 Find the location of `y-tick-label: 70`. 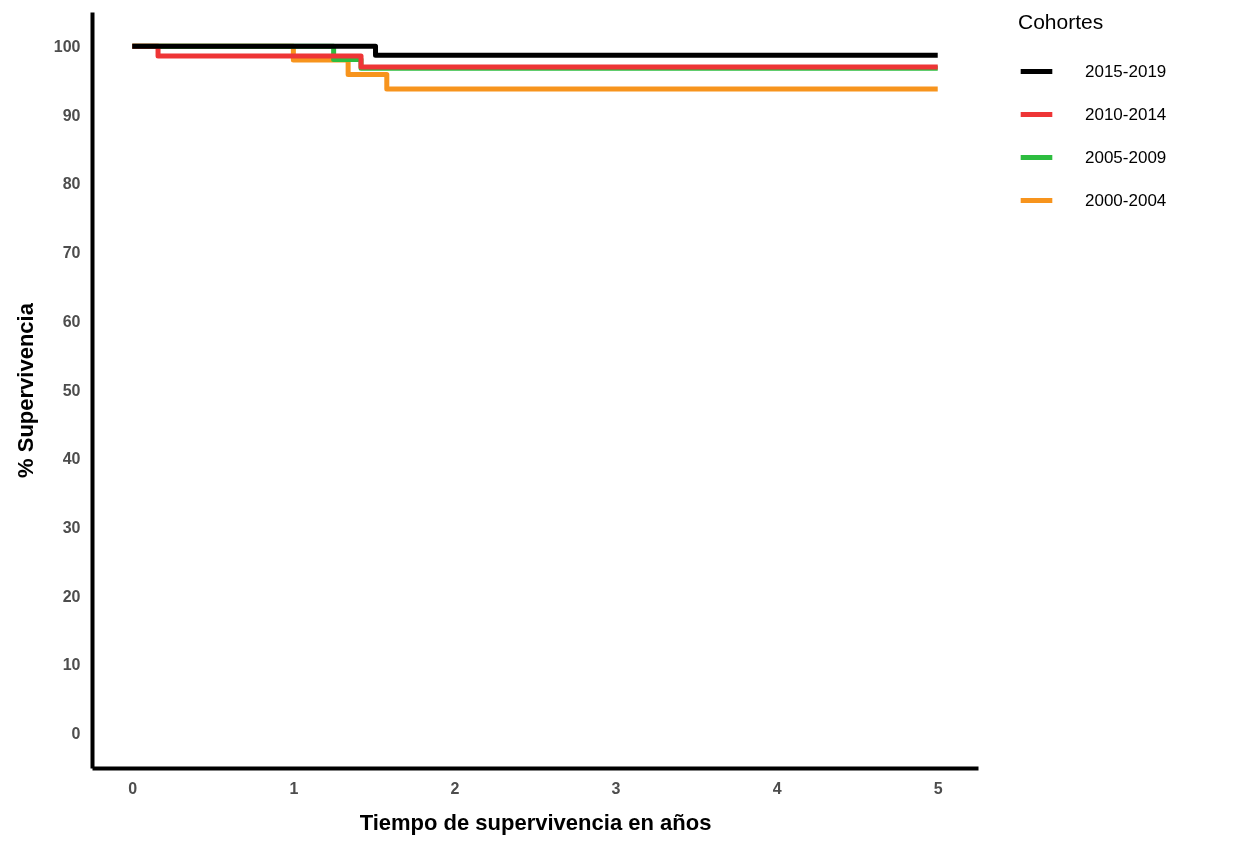

y-tick-label: 70 is located at coordinates (71, 253).